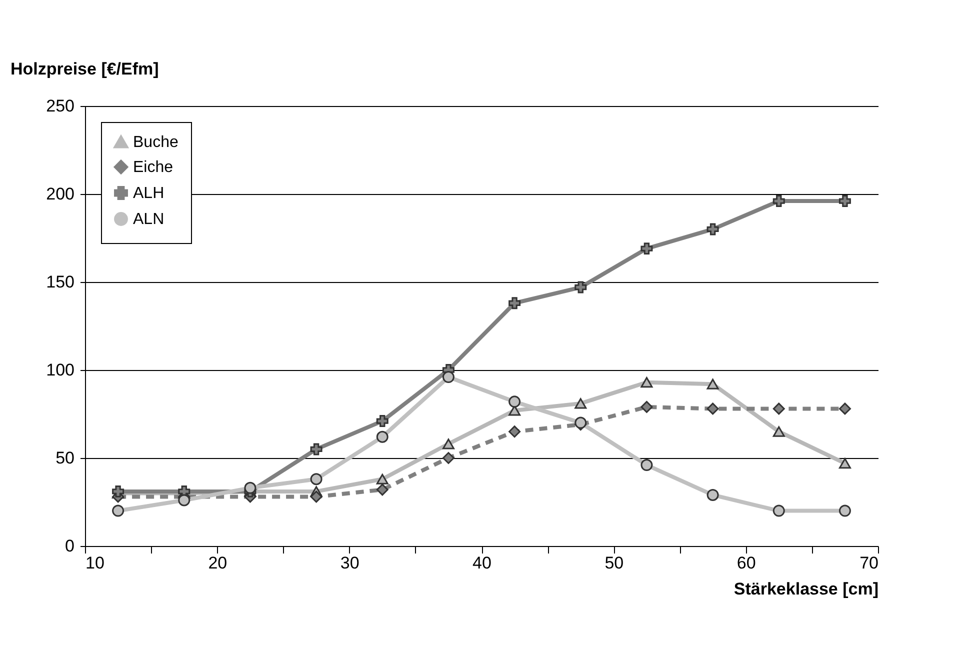  I want to click on y-axis-title: Holzpreise [€/Efm], so click(84, 69).